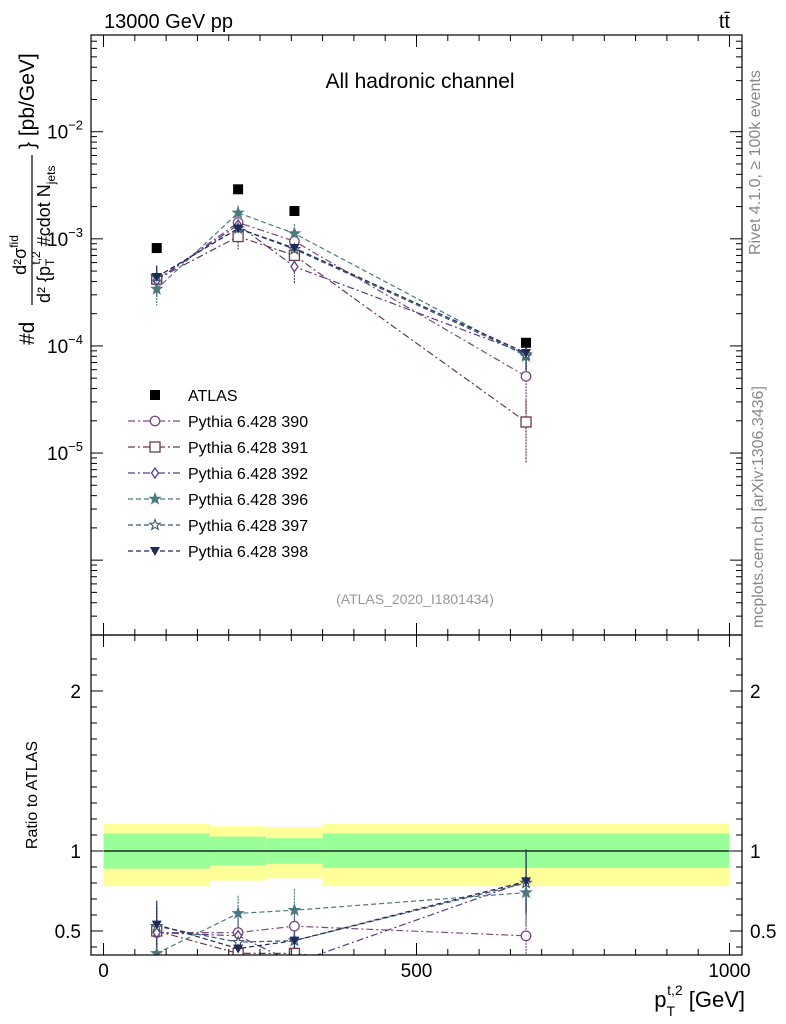 Image resolution: width=786 pixels, height=1024 pixels. What do you see at coordinates (20, 261) in the screenshot?
I see `y-label-numerator: d²σ` at bounding box center [20, 261].